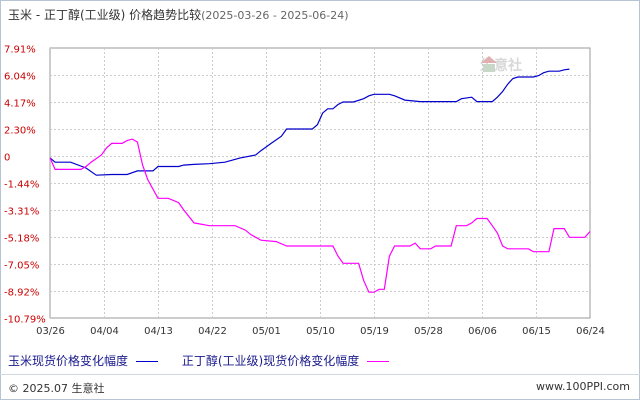  Describe the element at coordinates (21, 266) in the screenshot. I see `y-tick-label: -7.05%` at that location.